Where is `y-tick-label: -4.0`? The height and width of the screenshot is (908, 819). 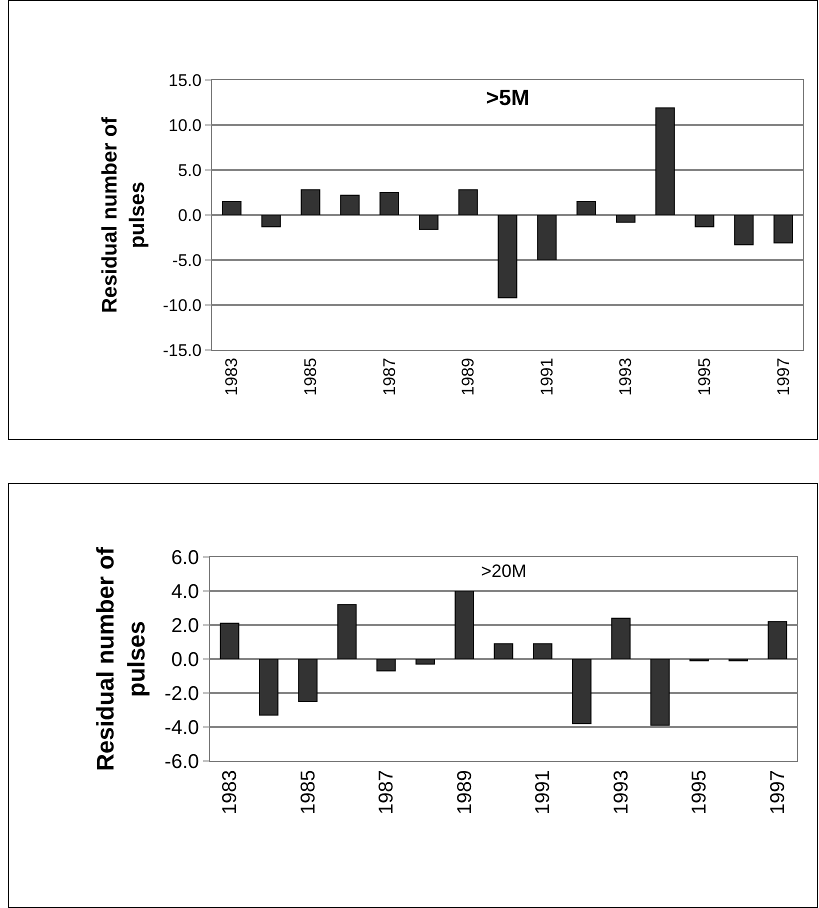 y-tick-label: -4.0 is located at coordinates (181, 728).